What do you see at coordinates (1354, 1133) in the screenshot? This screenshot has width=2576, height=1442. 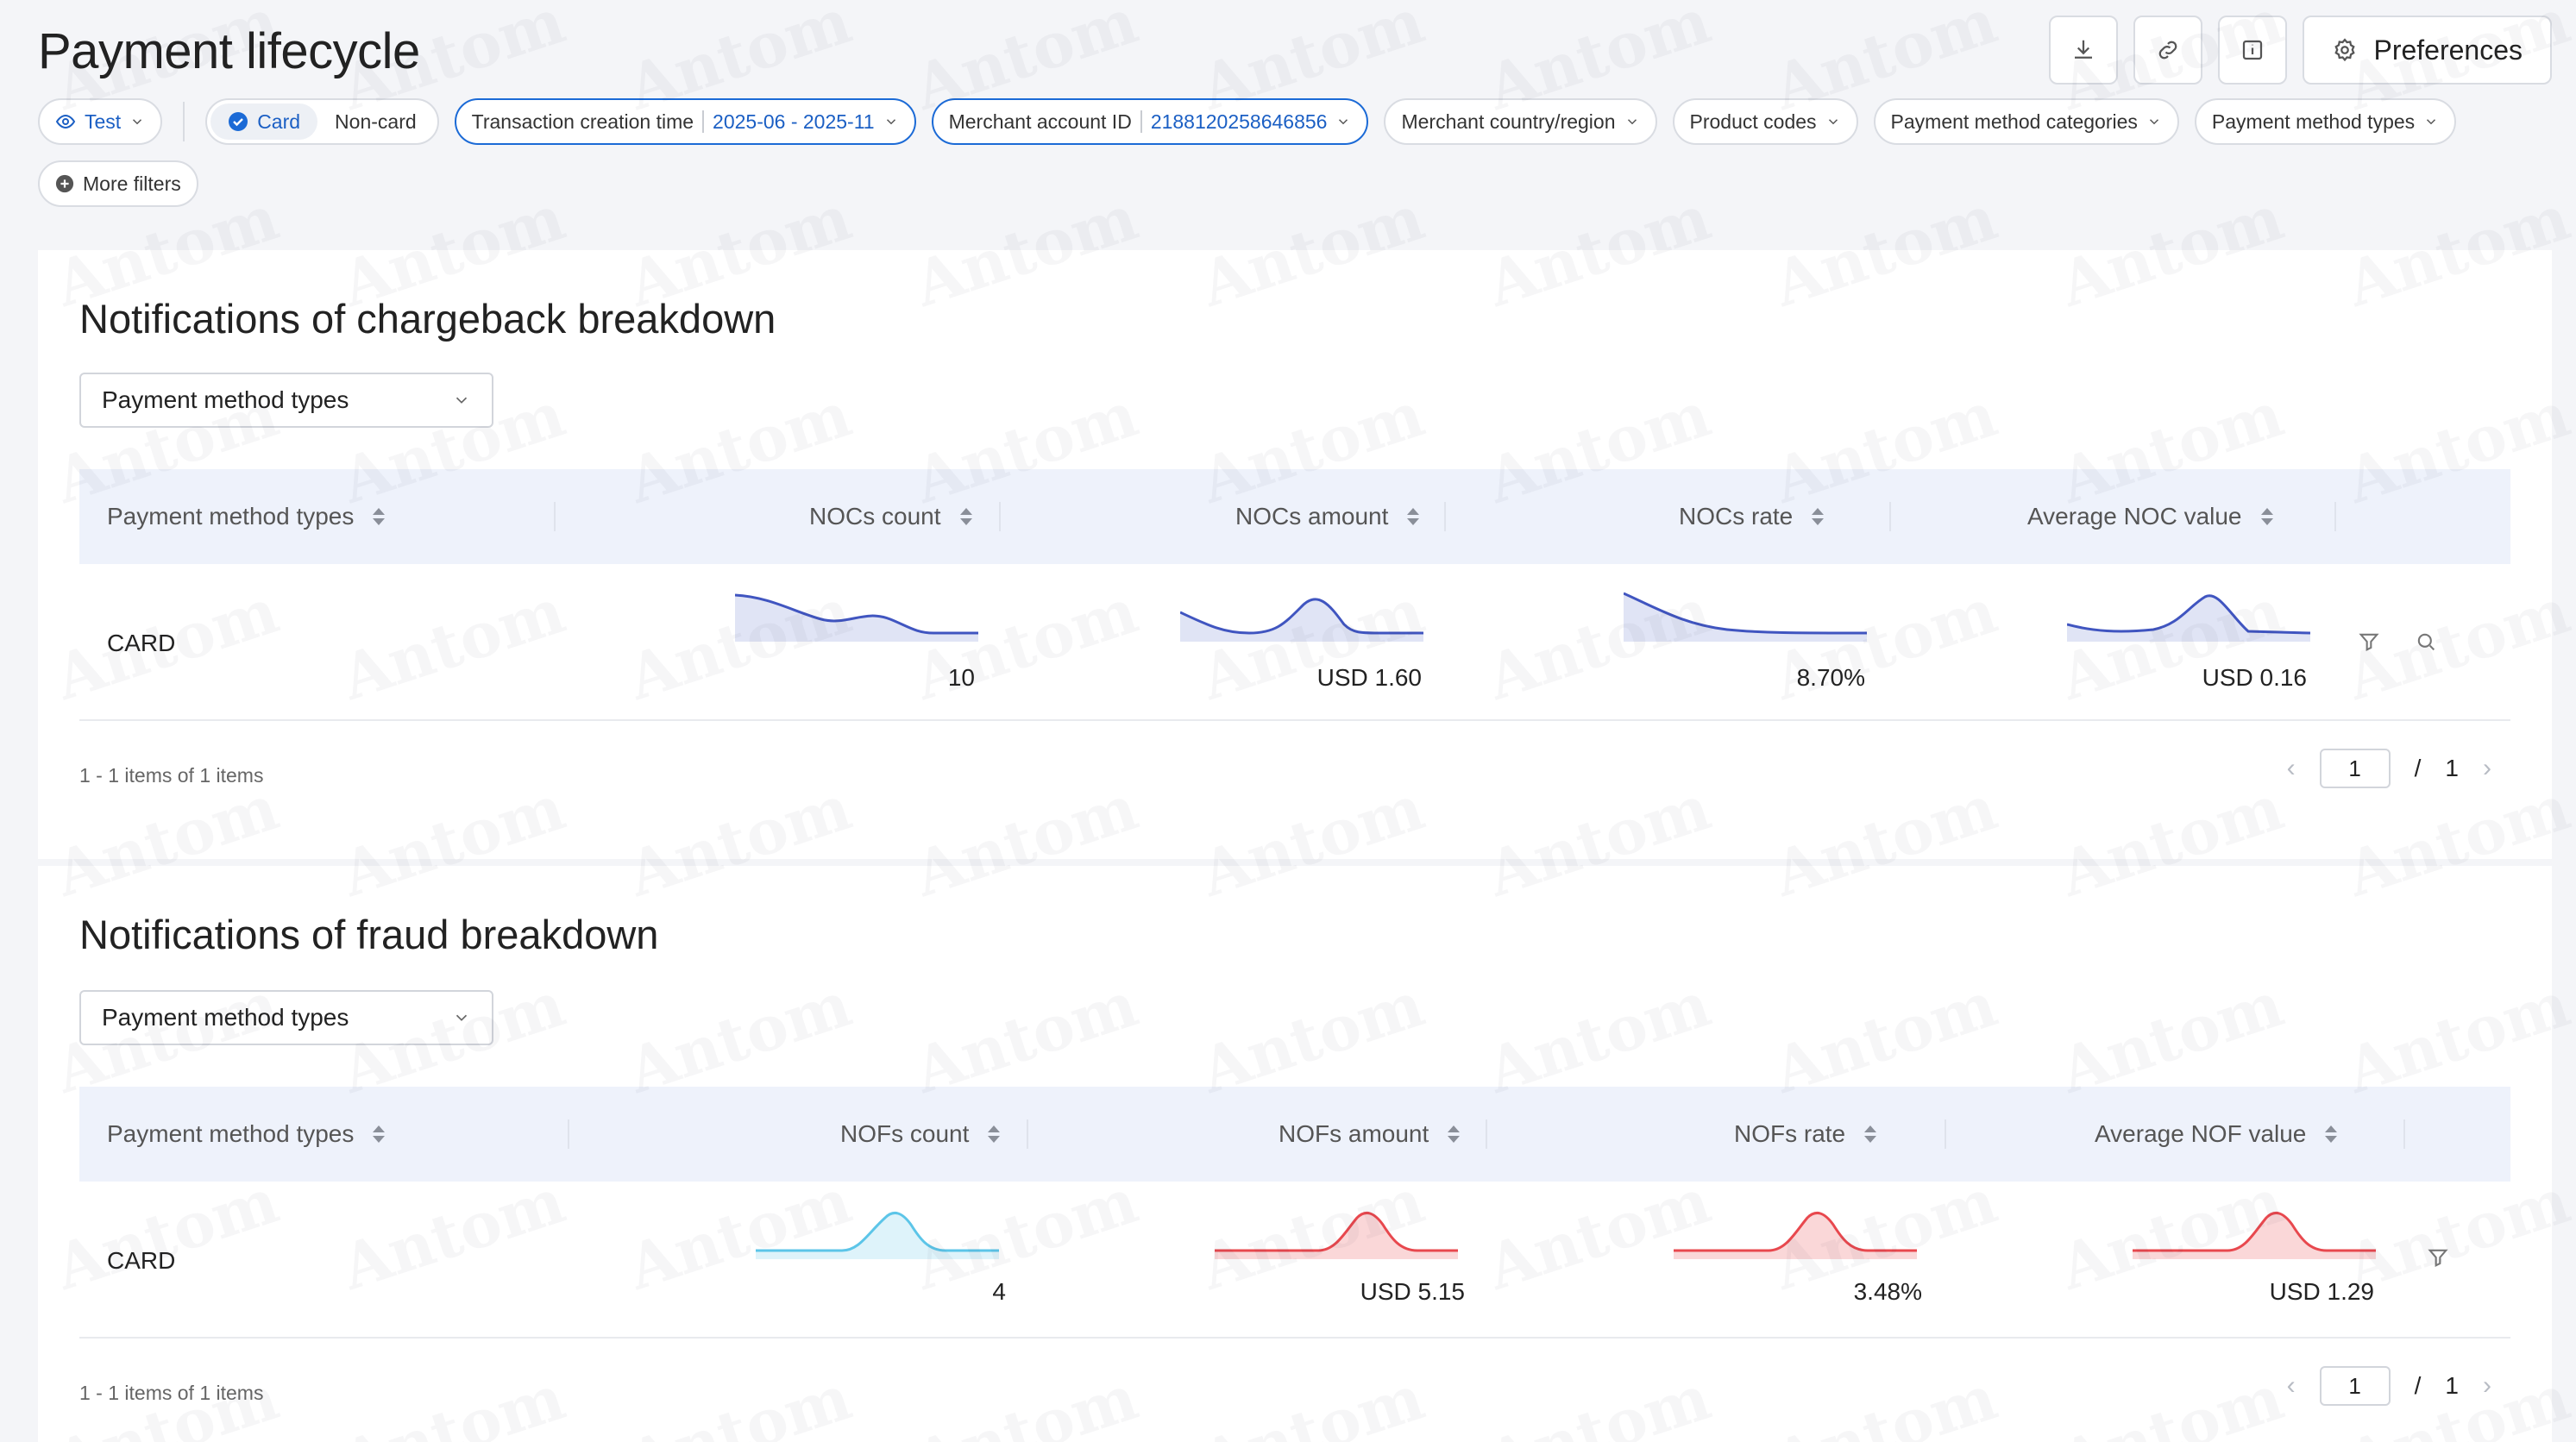 I see `column-label: NOFs amount` at bounding box center [1354, 1133].